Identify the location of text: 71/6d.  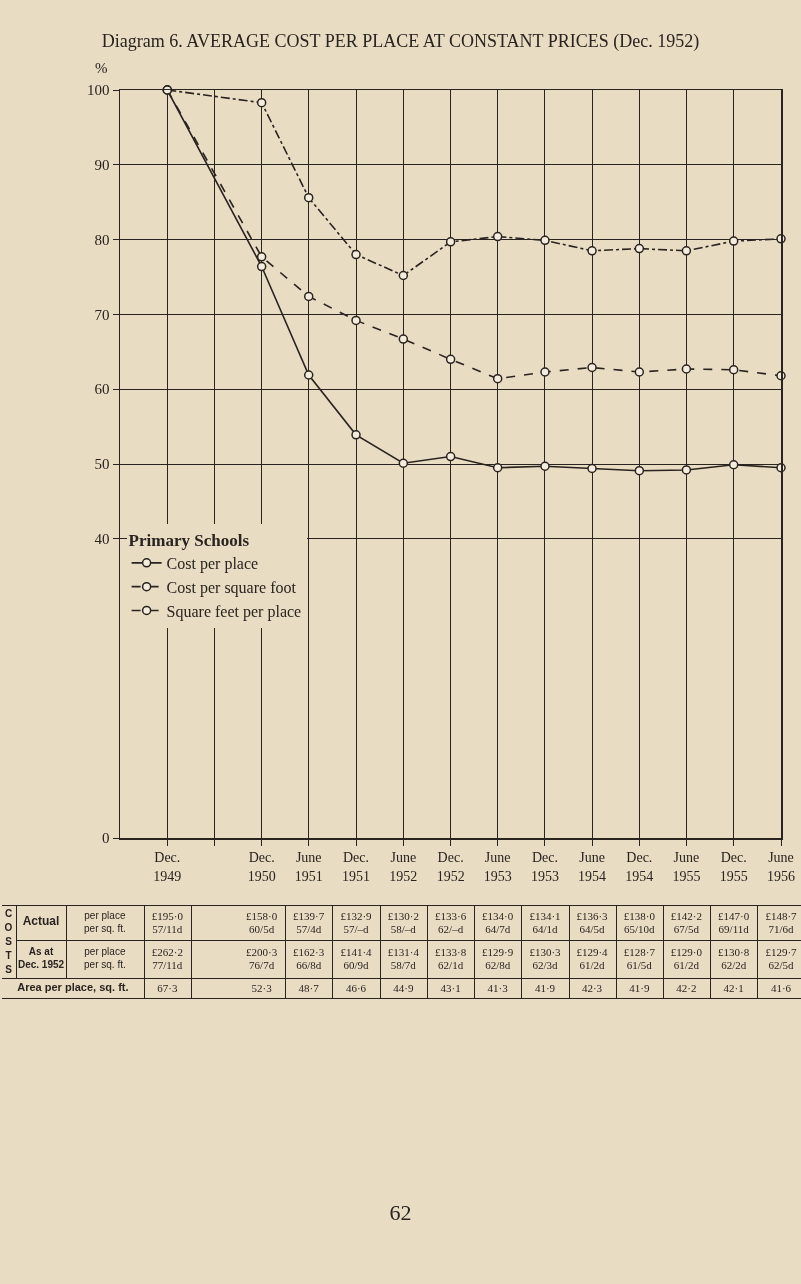
(781, 929).